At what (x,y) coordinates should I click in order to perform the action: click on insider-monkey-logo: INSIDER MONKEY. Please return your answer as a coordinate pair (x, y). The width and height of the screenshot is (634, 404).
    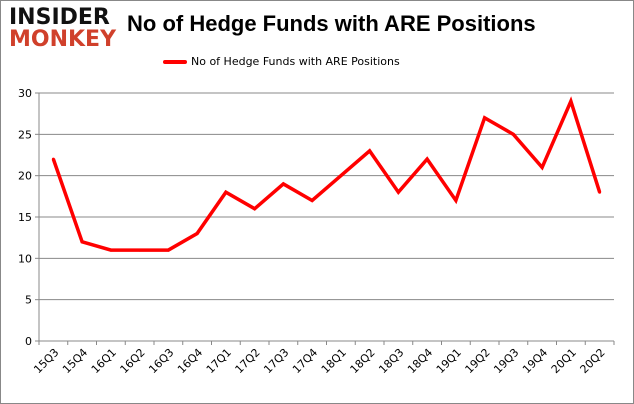
    Looking at the image, I should click on (64, 29).